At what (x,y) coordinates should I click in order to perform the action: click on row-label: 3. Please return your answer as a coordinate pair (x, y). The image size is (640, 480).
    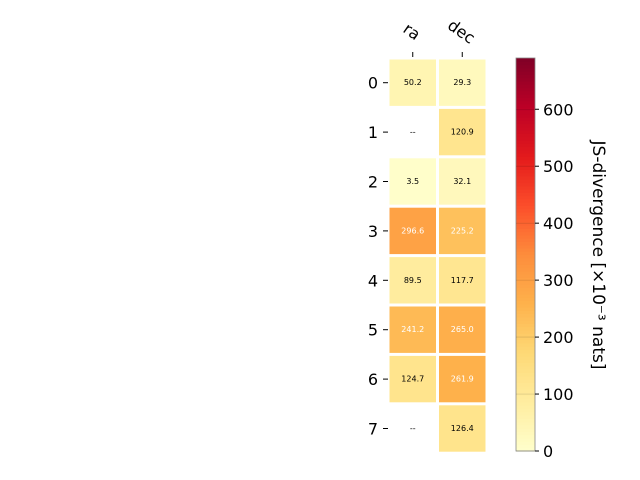
    Looking at the image, I should click on (373, 231).